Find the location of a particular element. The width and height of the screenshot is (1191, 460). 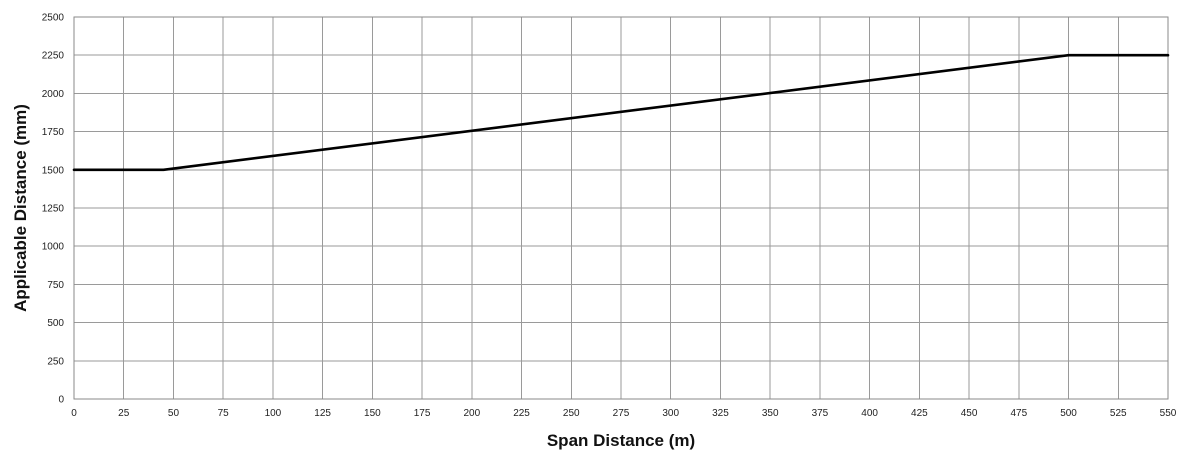

y-axis-title: Applicable Distance (mm) is located at coordinates (20, 208).